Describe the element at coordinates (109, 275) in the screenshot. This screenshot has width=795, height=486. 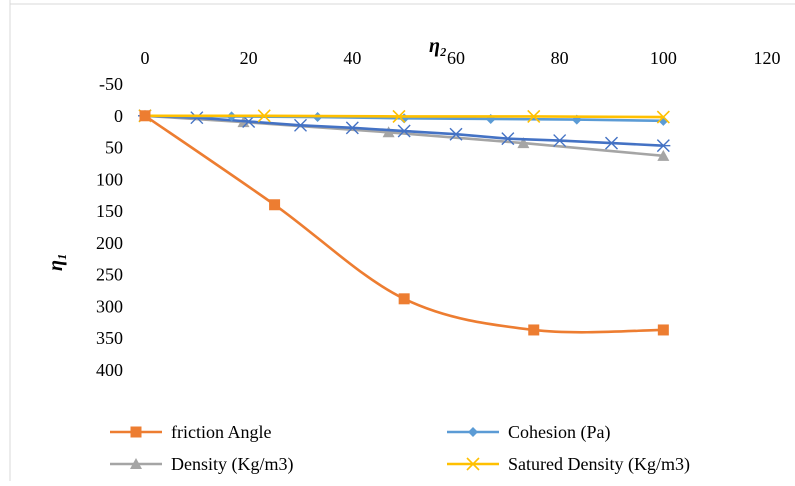
I see `y-tick-label: 250` at that location.